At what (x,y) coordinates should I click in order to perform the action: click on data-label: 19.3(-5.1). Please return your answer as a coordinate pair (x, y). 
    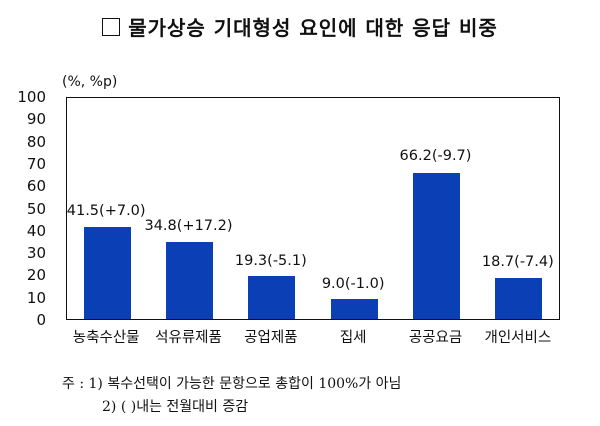
    Looking at the image, I should click on (270, 260).